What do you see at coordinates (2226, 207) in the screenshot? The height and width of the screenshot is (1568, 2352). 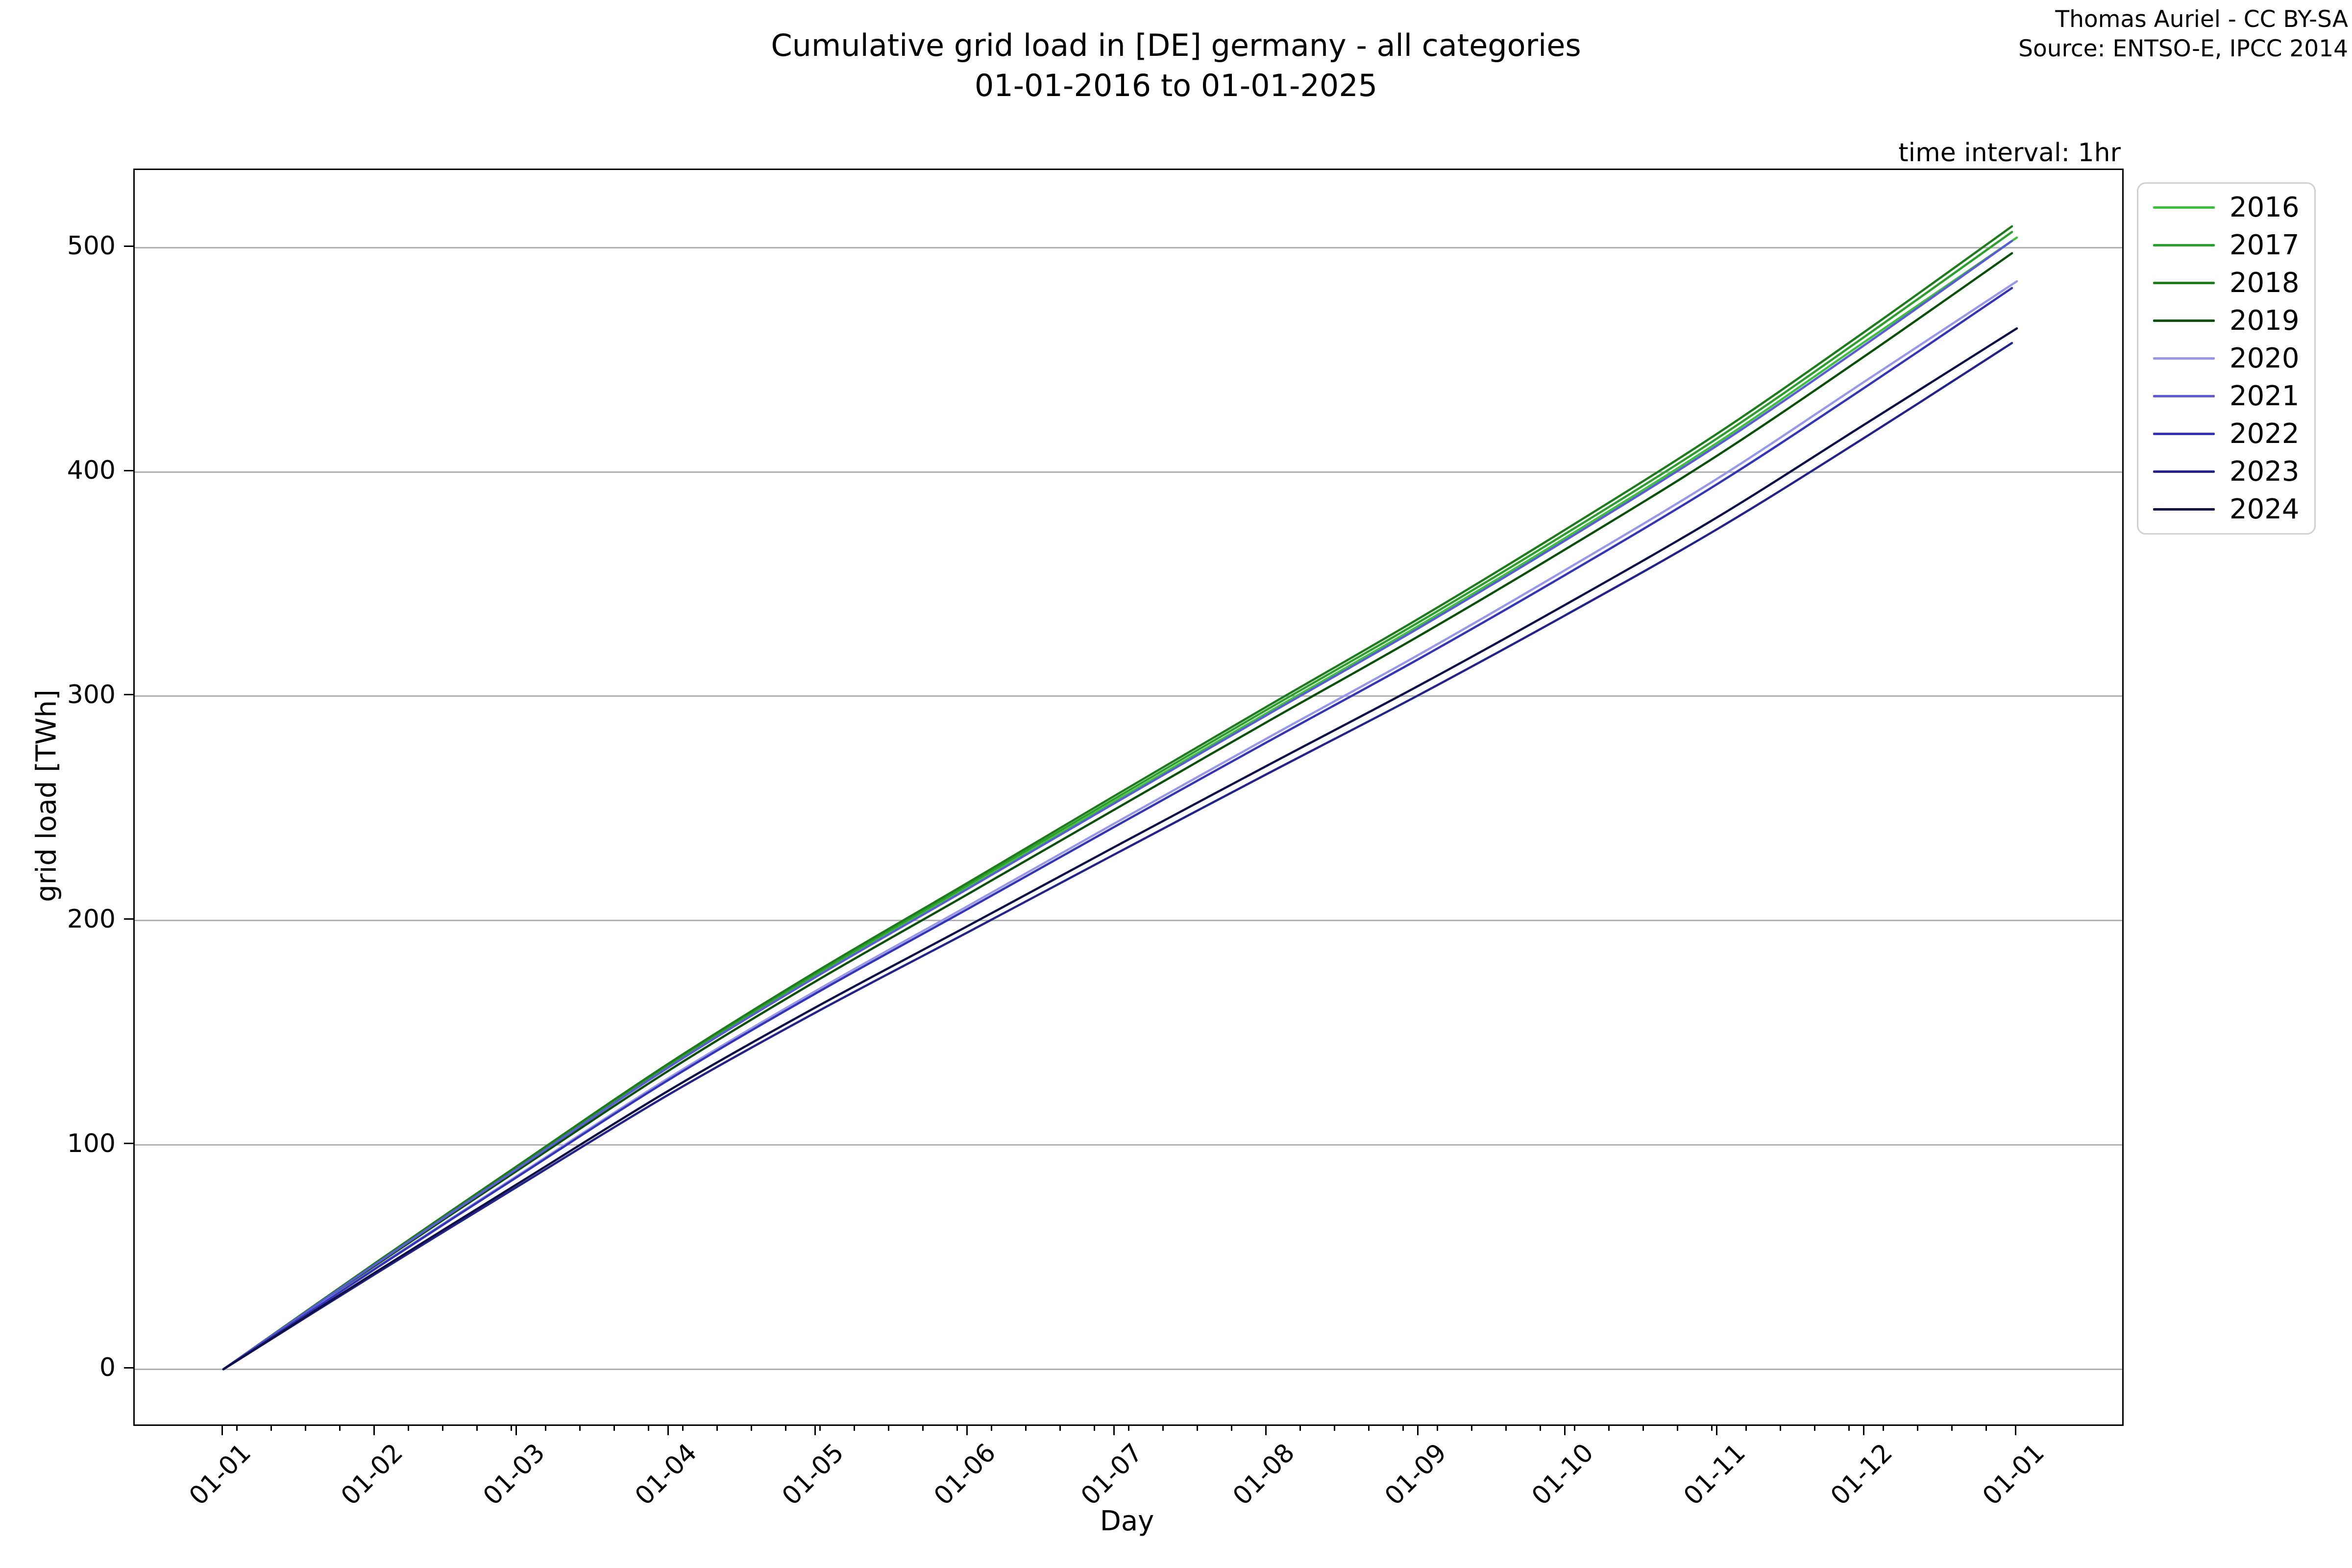 I see `legend-row: 2016` at bounding box center [2226, 207].